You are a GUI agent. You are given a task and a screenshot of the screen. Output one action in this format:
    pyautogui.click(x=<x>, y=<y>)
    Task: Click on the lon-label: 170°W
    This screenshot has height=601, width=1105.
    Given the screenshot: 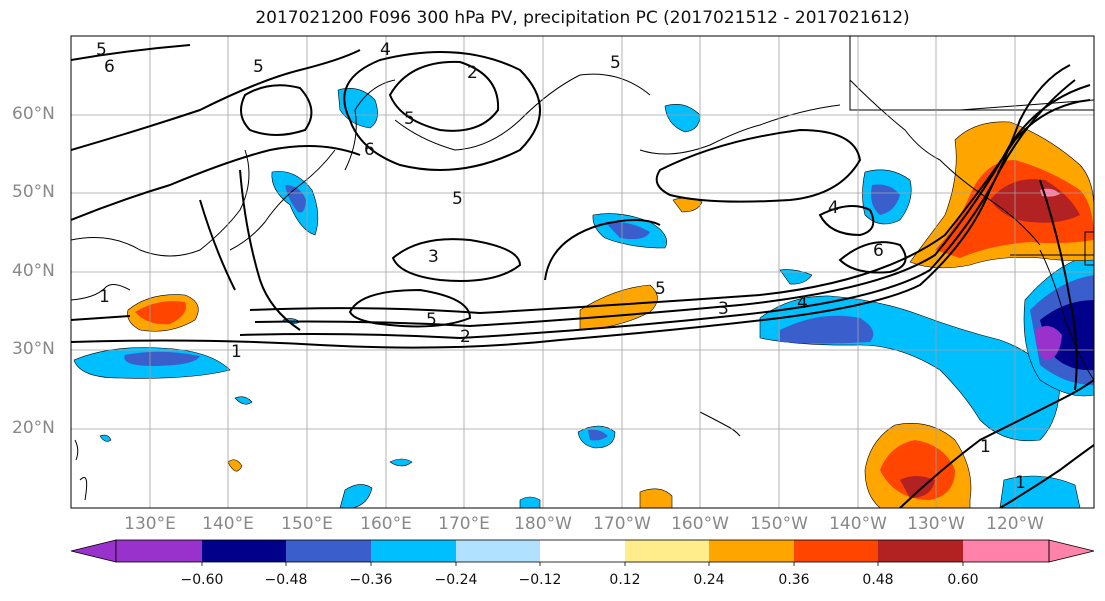 What is the action you would take?
    pyautogui.click(x=622, y=524)
    